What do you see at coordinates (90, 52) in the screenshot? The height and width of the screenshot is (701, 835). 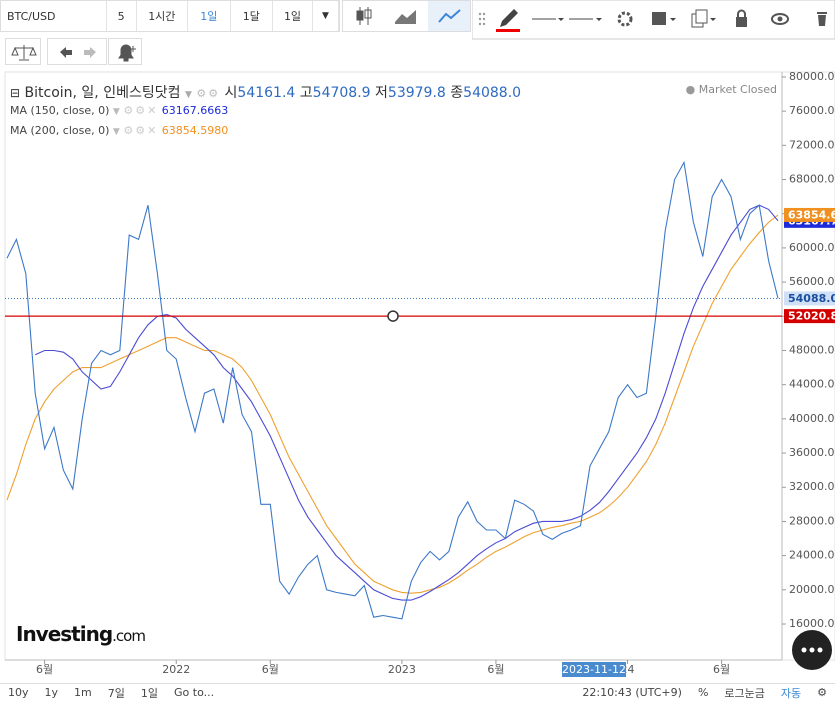 I see `redo-icon` at bounding box center [90, 52].